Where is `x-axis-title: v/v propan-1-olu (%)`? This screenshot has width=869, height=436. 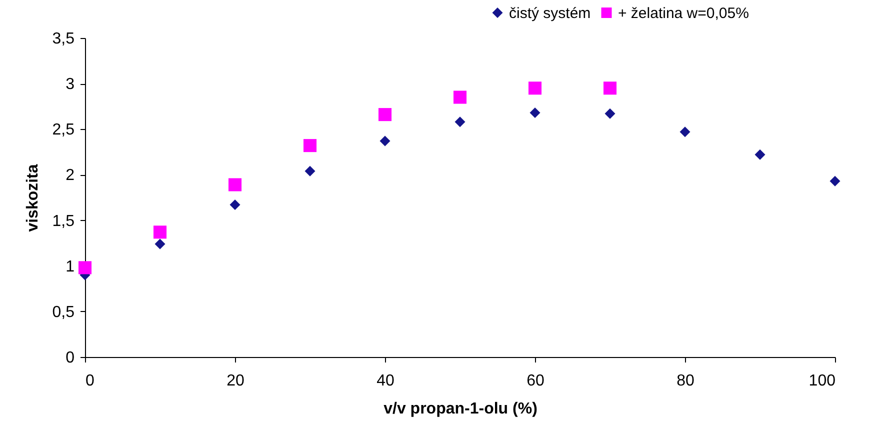 x-axis-title: v/v propan-1-olu (%) is located at coordinates (461, 409).